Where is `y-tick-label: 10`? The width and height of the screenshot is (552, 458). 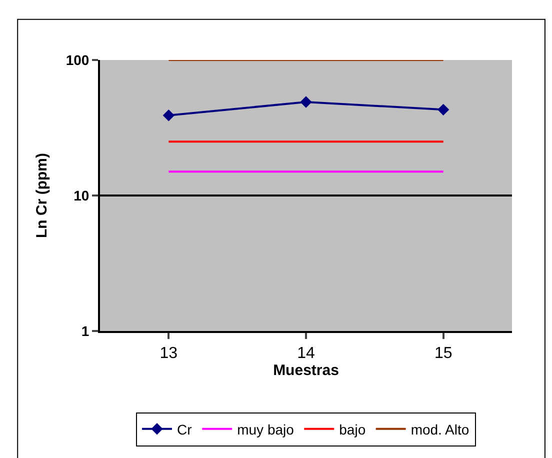 y-tick-label: 10 is located at coordinates (82, 195).